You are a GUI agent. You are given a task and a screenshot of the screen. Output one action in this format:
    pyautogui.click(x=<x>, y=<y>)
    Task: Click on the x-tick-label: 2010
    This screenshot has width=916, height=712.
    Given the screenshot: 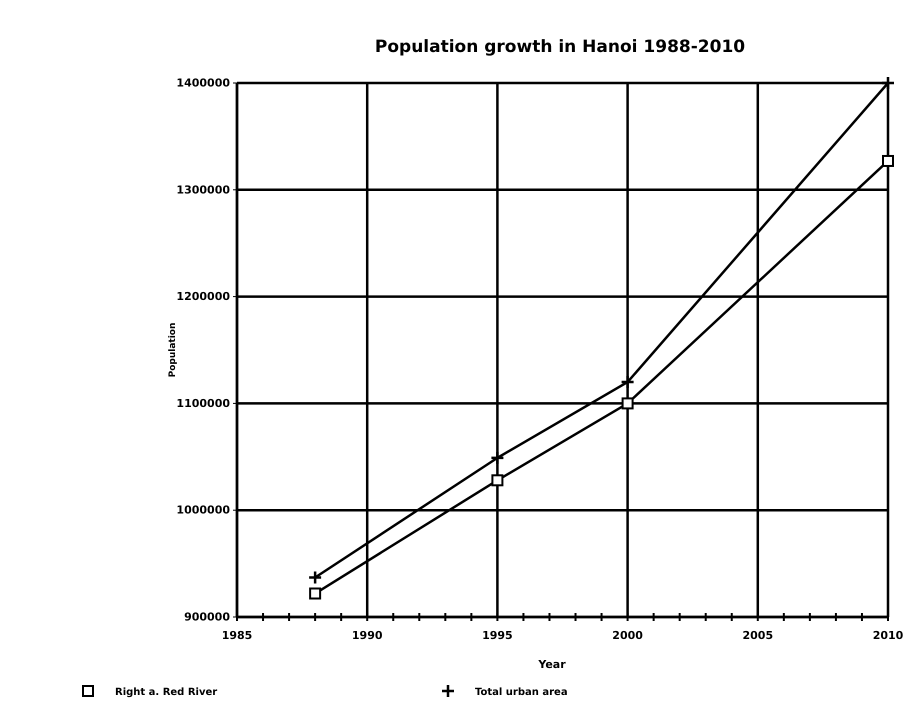 What is the action you would take?
    pyautogui.click(x=888, y=635)
    